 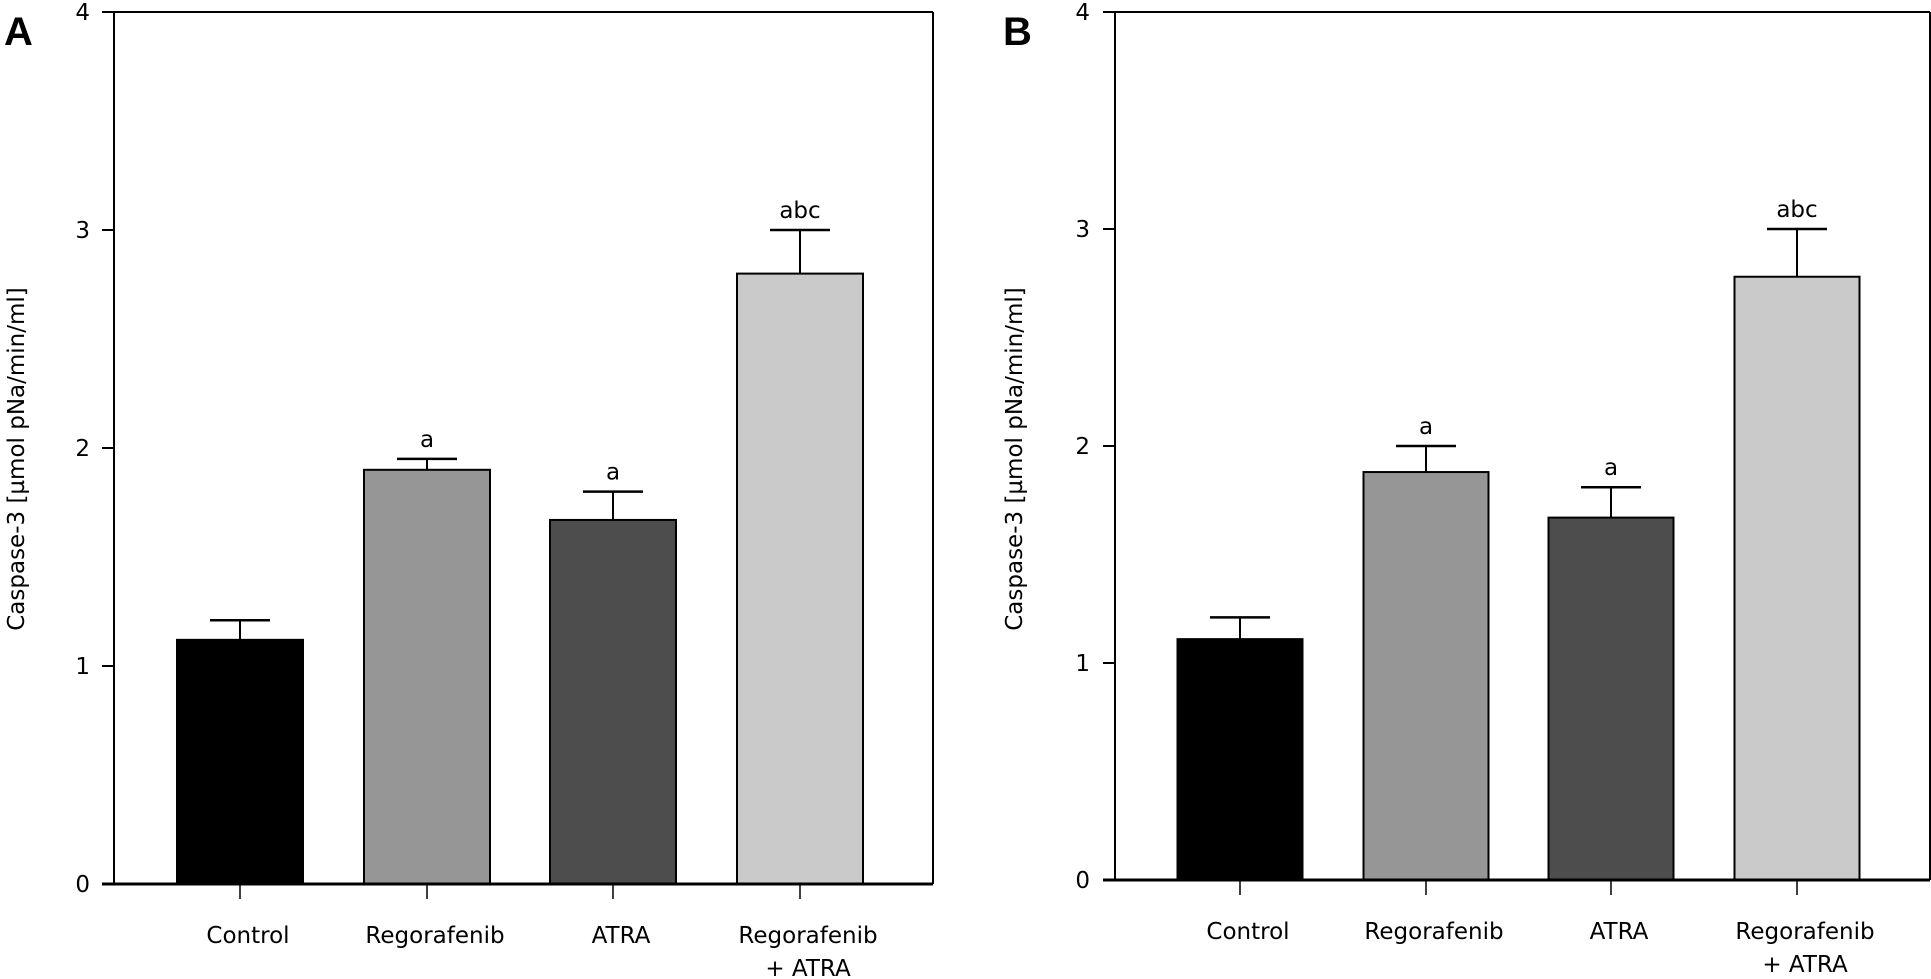 I want to click on panel-letter: B, so click(x=1017, y=32).